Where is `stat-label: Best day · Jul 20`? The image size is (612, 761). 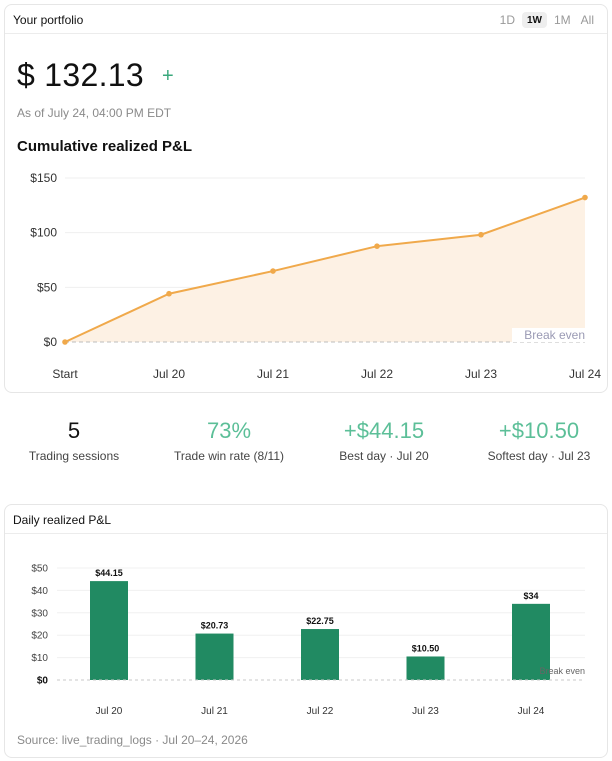 stat-label: Best day · Jul 20 is located at coordinates (384, 456).